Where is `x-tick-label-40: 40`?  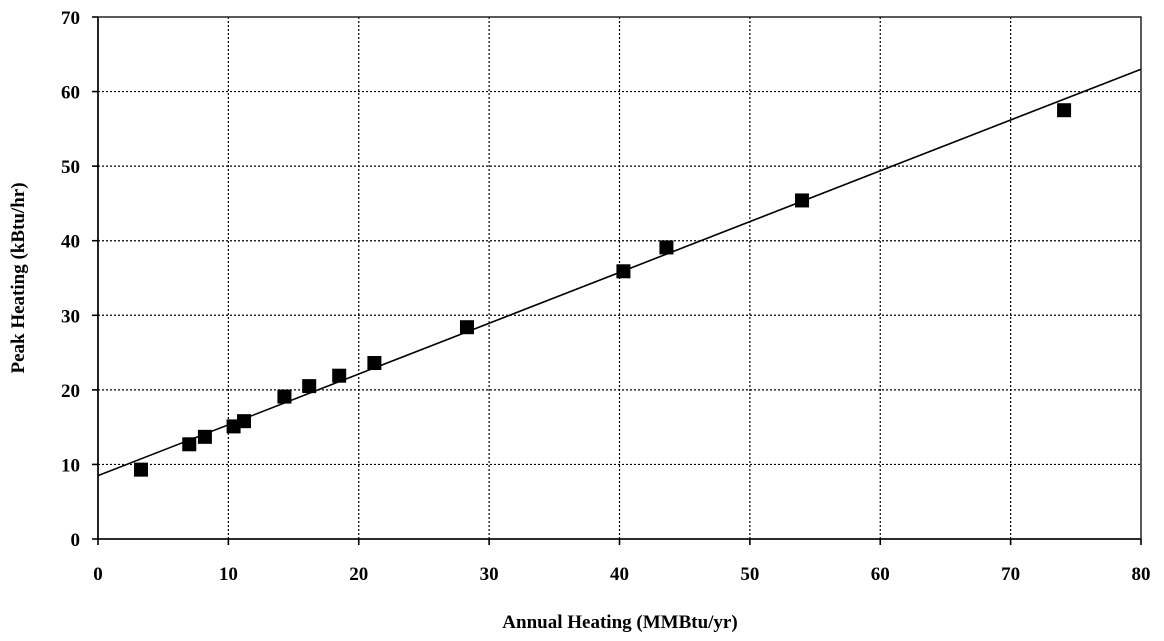 x-tick-label-40: 40 is located at coordinates (619, 574).